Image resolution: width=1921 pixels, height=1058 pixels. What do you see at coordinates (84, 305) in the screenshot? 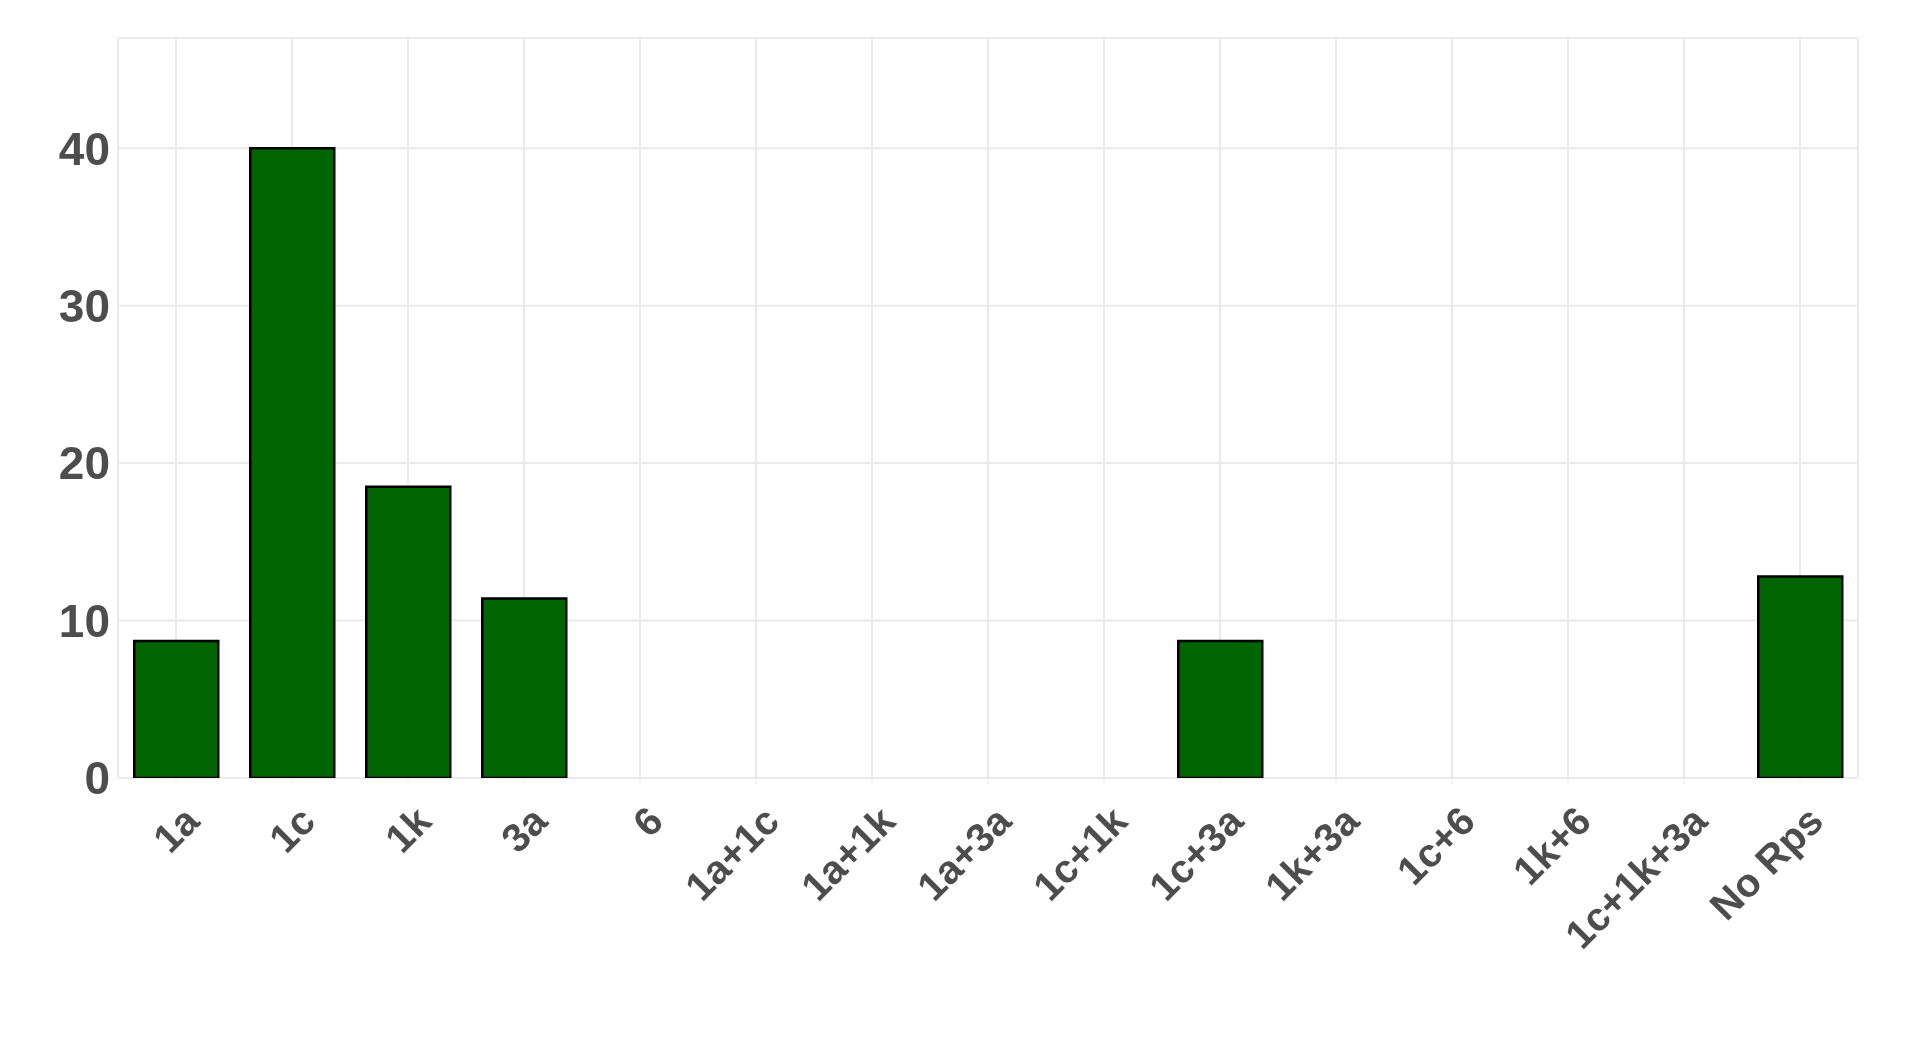
I see `y-tick-label: 30` at bounding box center [84, 305].